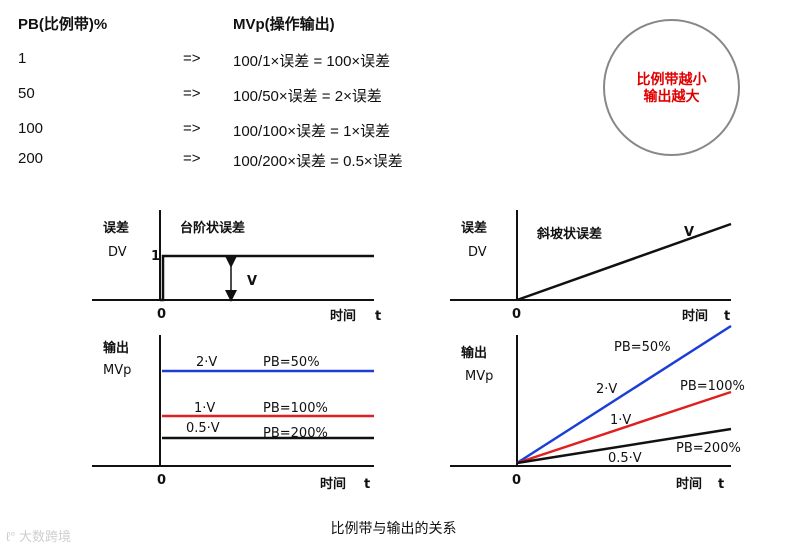 The image size is (787, 551). I want to click on left-time2-label: 时间, so click(333, 484).